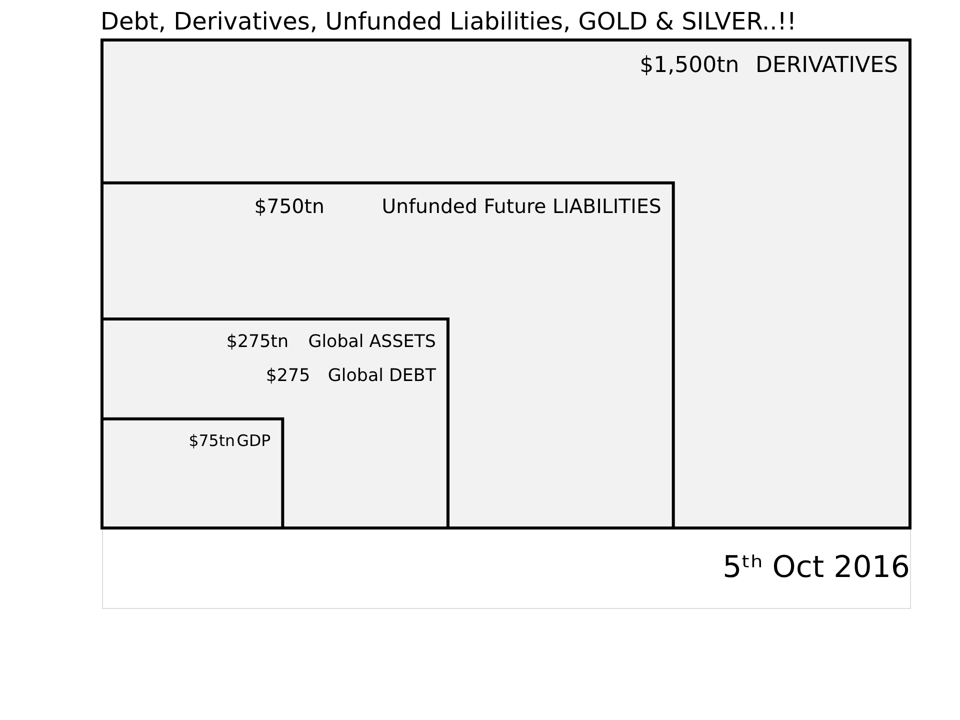  What do you see at coordinates (382, 376) in the screenshot?
I see `category-label: Global DEBT` at bounding box center [382, 376].